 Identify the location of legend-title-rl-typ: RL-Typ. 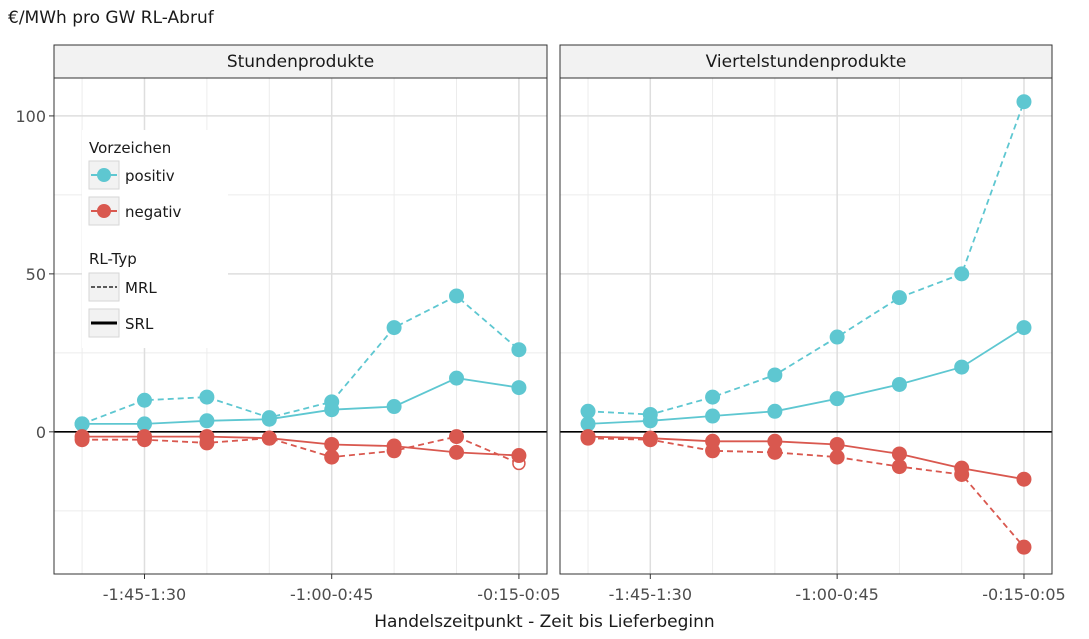
(113, 259).